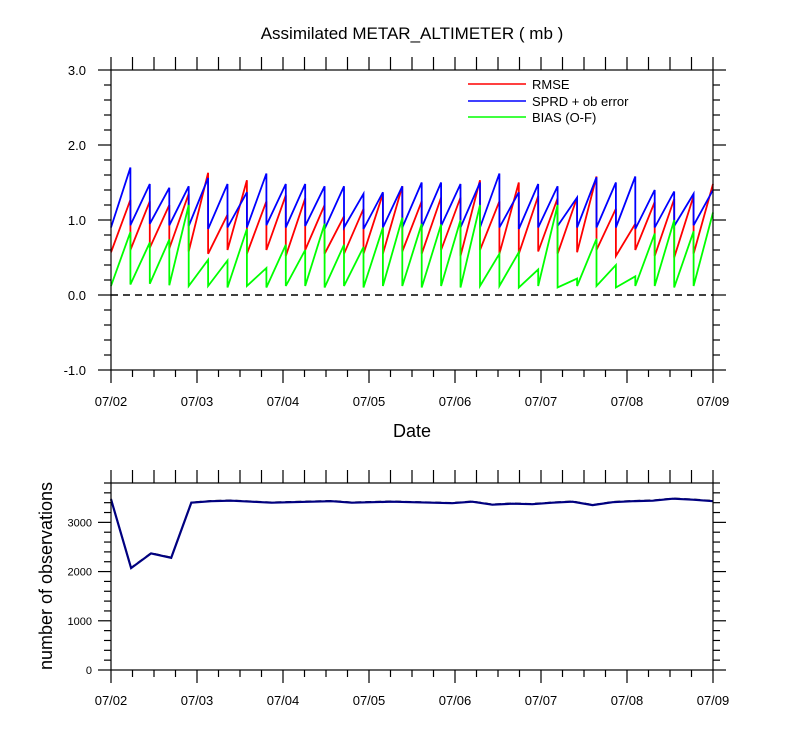 This screenshot has height=750, width=800. Describe the element at coordinates (75, 370) in the screenshot. I see `y-tick-label: -1.0` at that location.